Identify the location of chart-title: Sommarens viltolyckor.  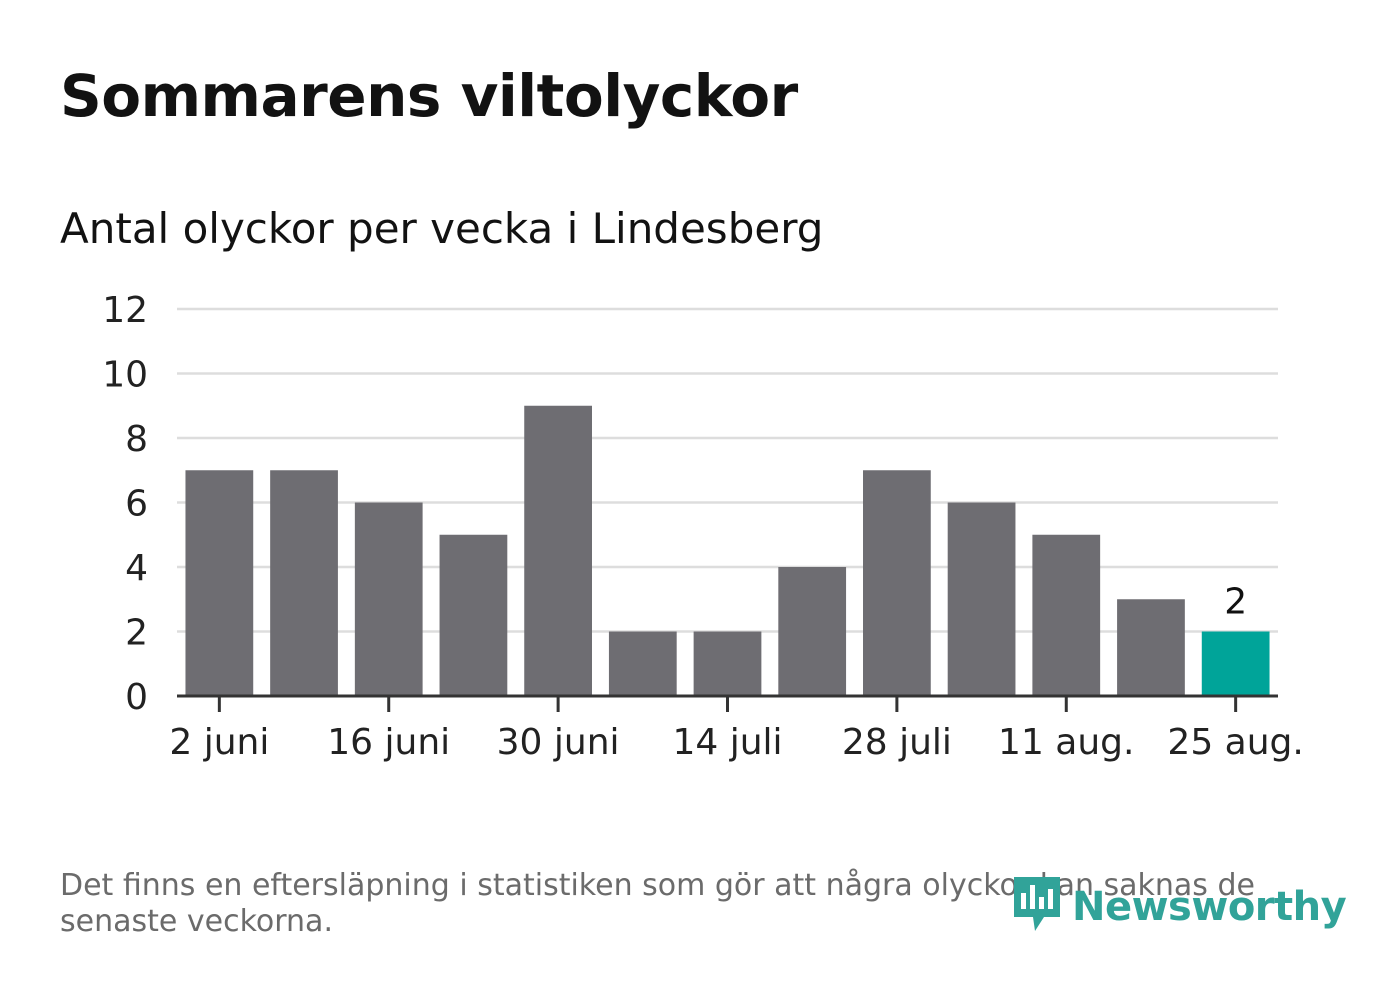
(429, 96).